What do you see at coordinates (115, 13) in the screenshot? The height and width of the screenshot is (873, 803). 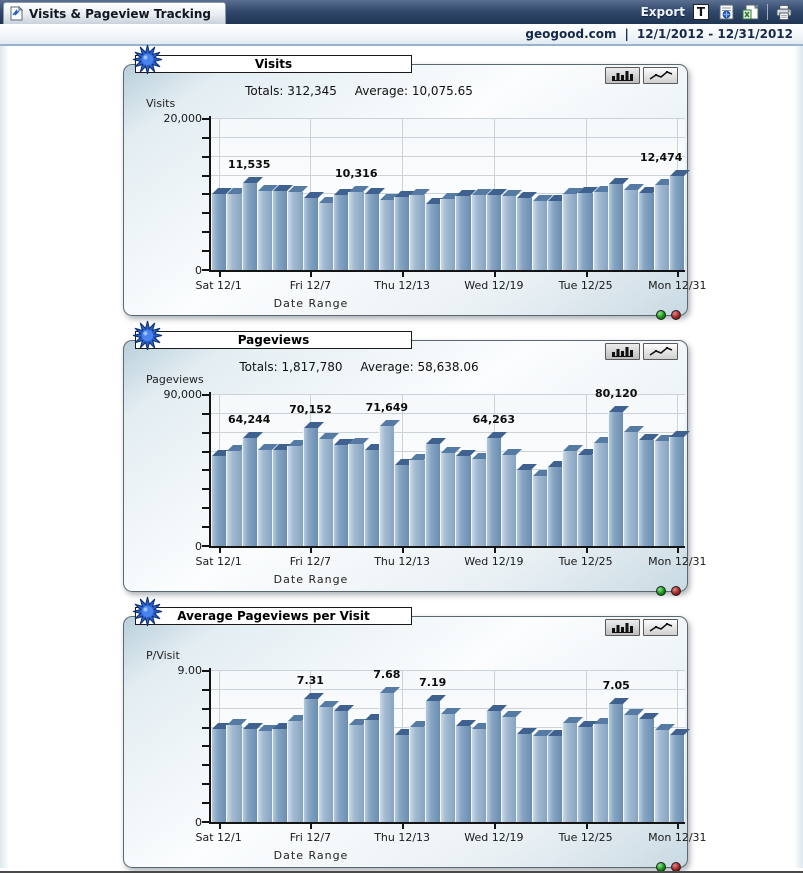 I see `tab-visits-pageview-tracking: Visits & Pageview Tracking` at bounding box center [115, 13].